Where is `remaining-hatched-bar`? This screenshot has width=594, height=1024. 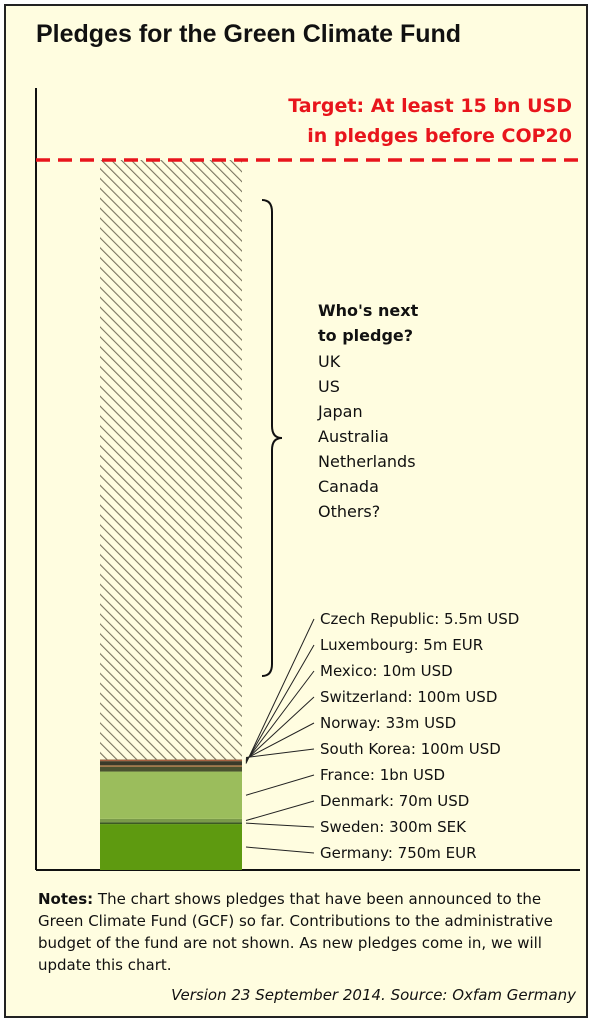 remaining-hatched-bar is located at coordinates (171, 460).